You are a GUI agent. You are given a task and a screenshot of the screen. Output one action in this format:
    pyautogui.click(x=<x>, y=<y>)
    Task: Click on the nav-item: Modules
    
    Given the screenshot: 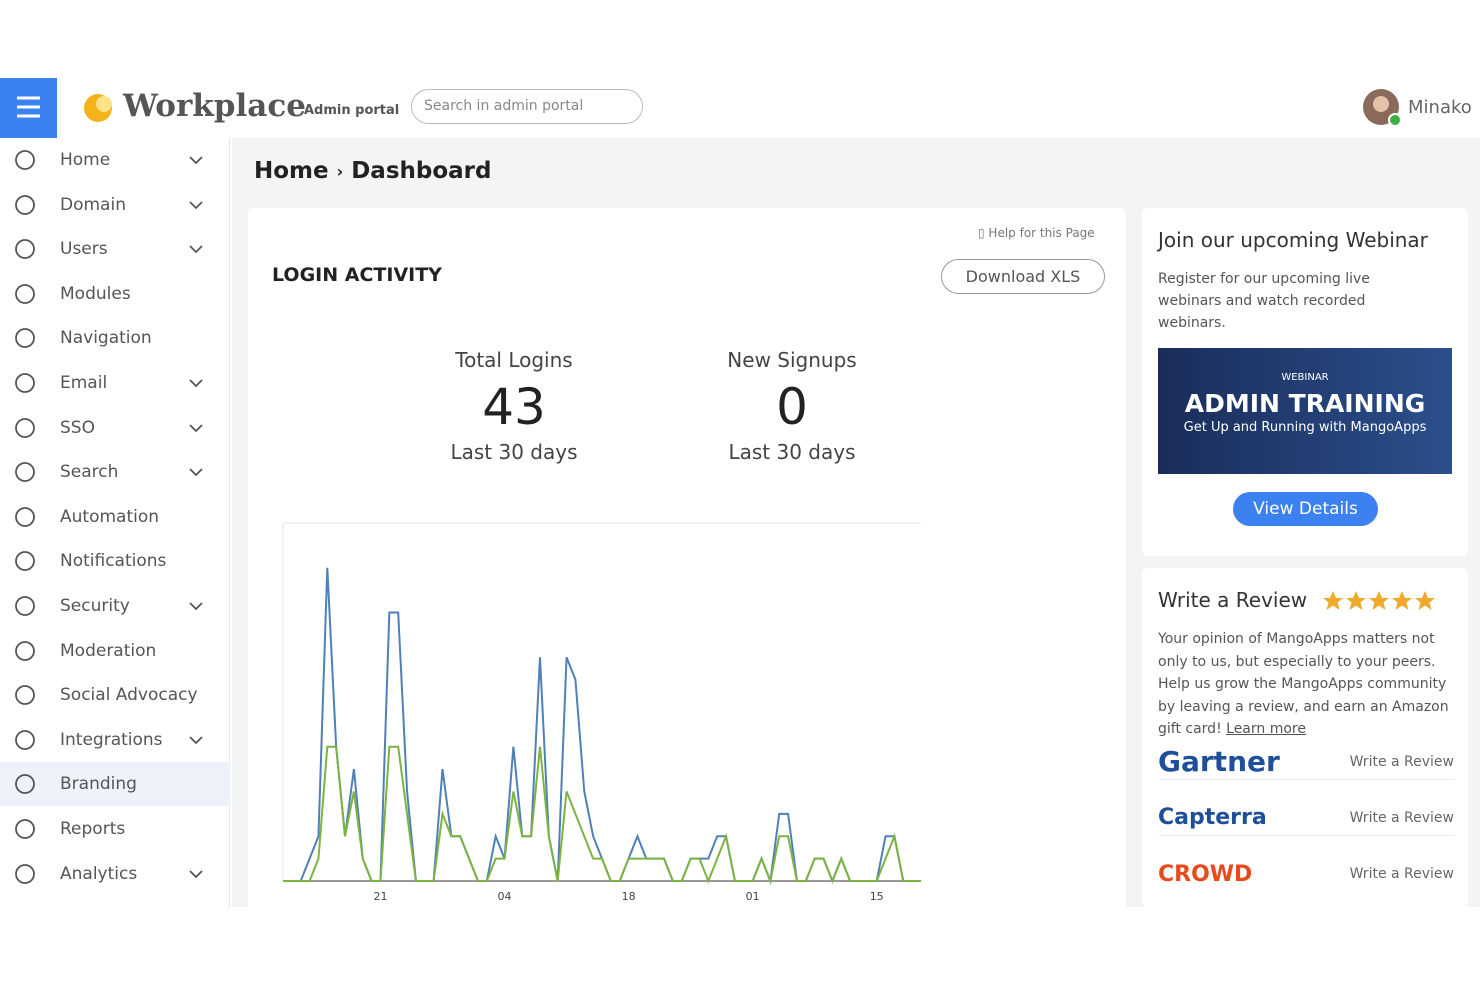 What is the action you would take?
    pyautogui.click(x=115, y=294)
    